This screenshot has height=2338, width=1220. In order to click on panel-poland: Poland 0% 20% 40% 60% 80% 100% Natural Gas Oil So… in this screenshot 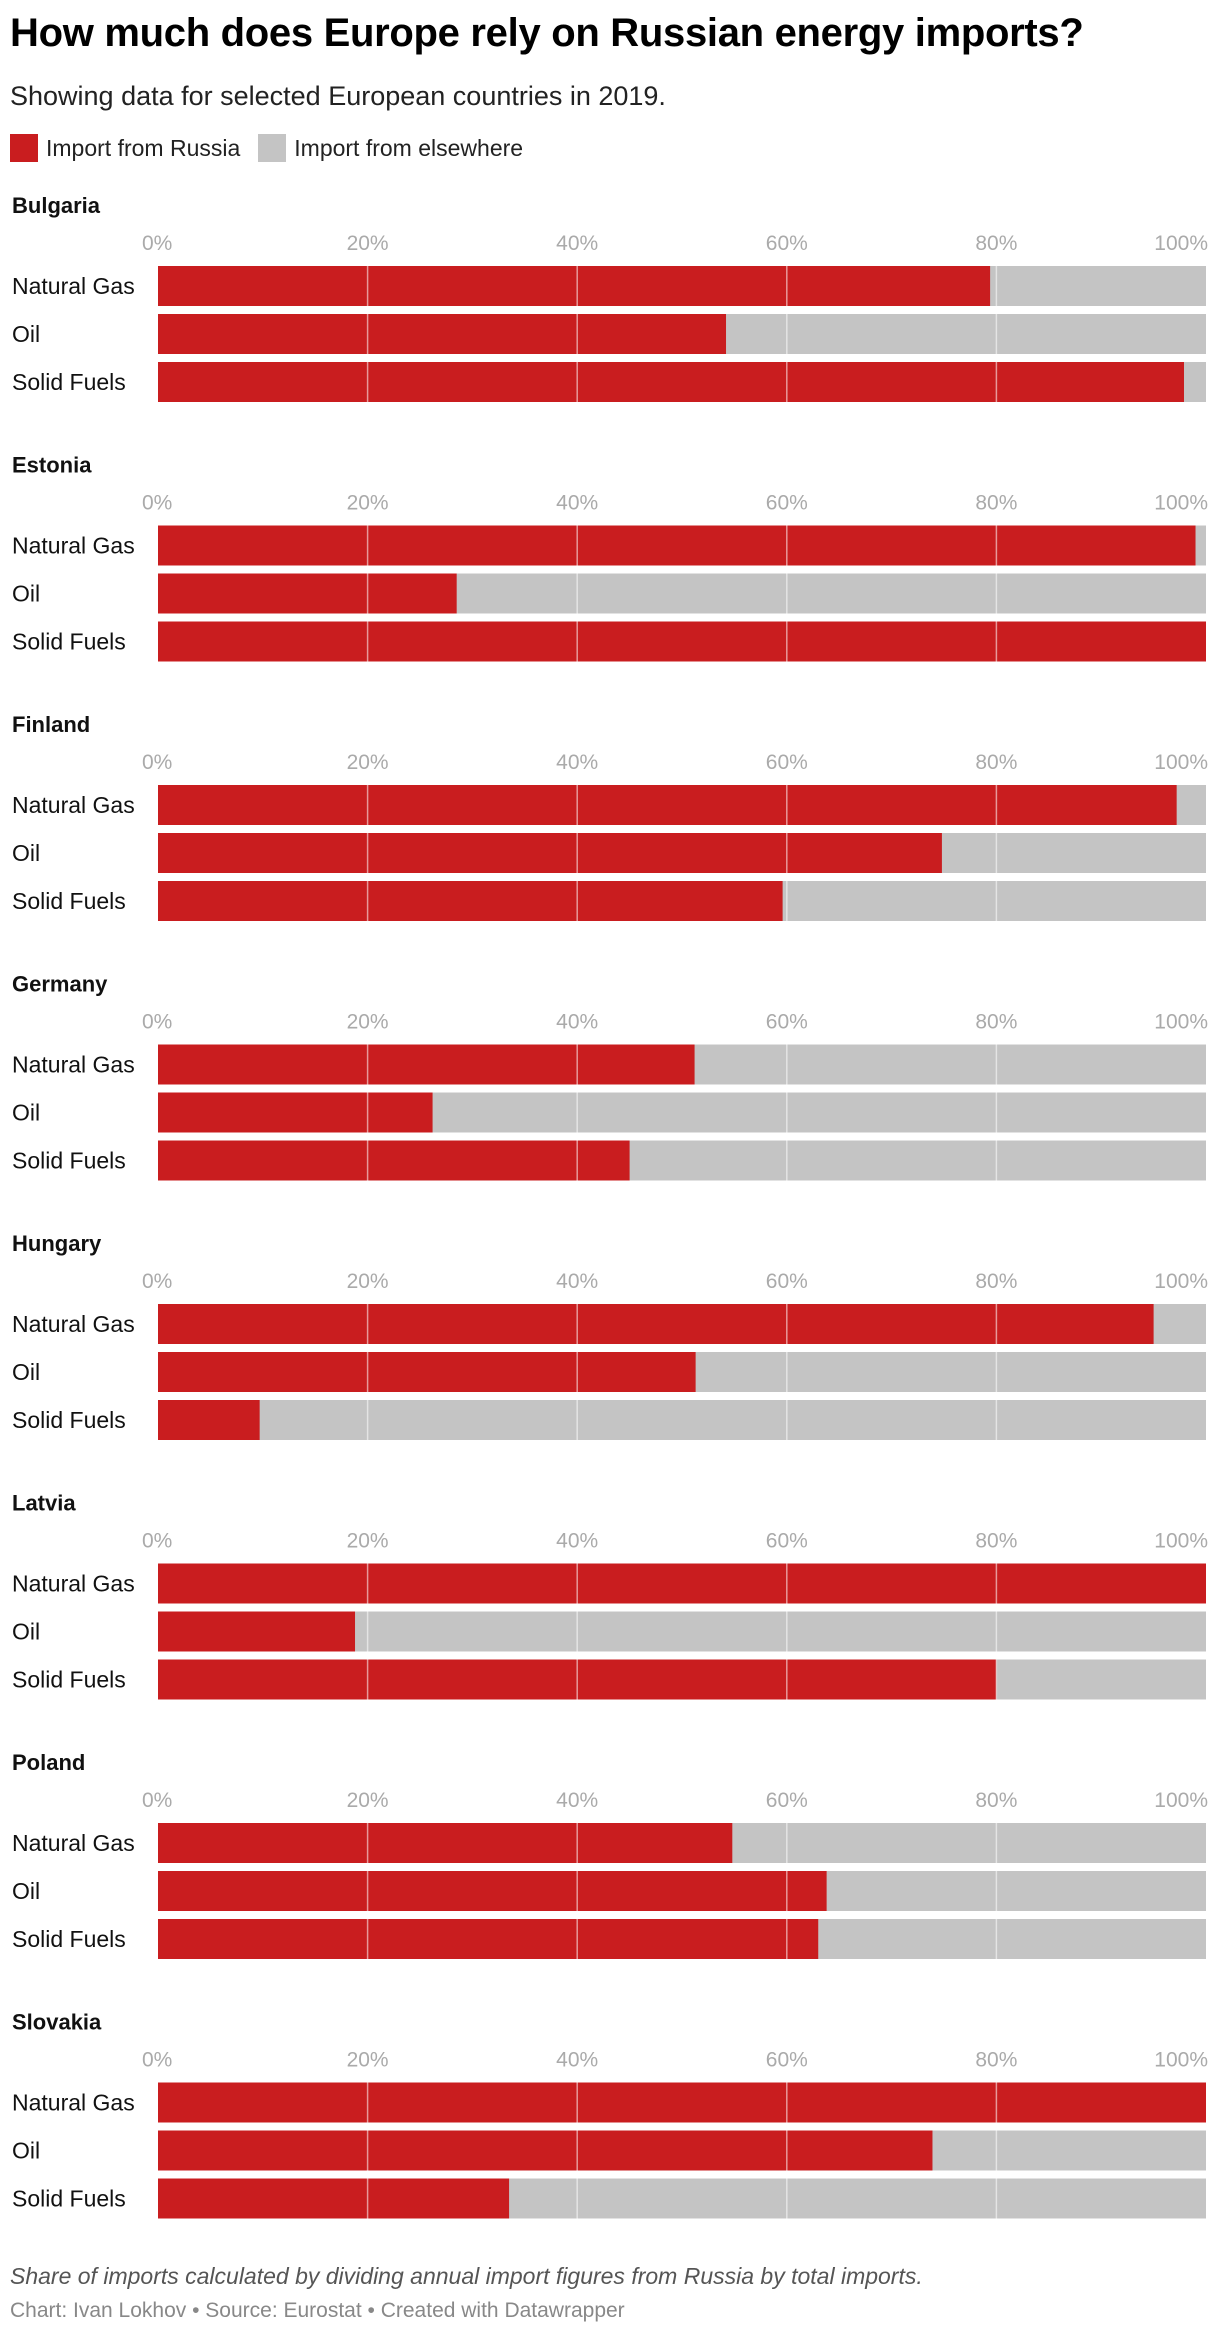, I will do `click(610, 1854)`.